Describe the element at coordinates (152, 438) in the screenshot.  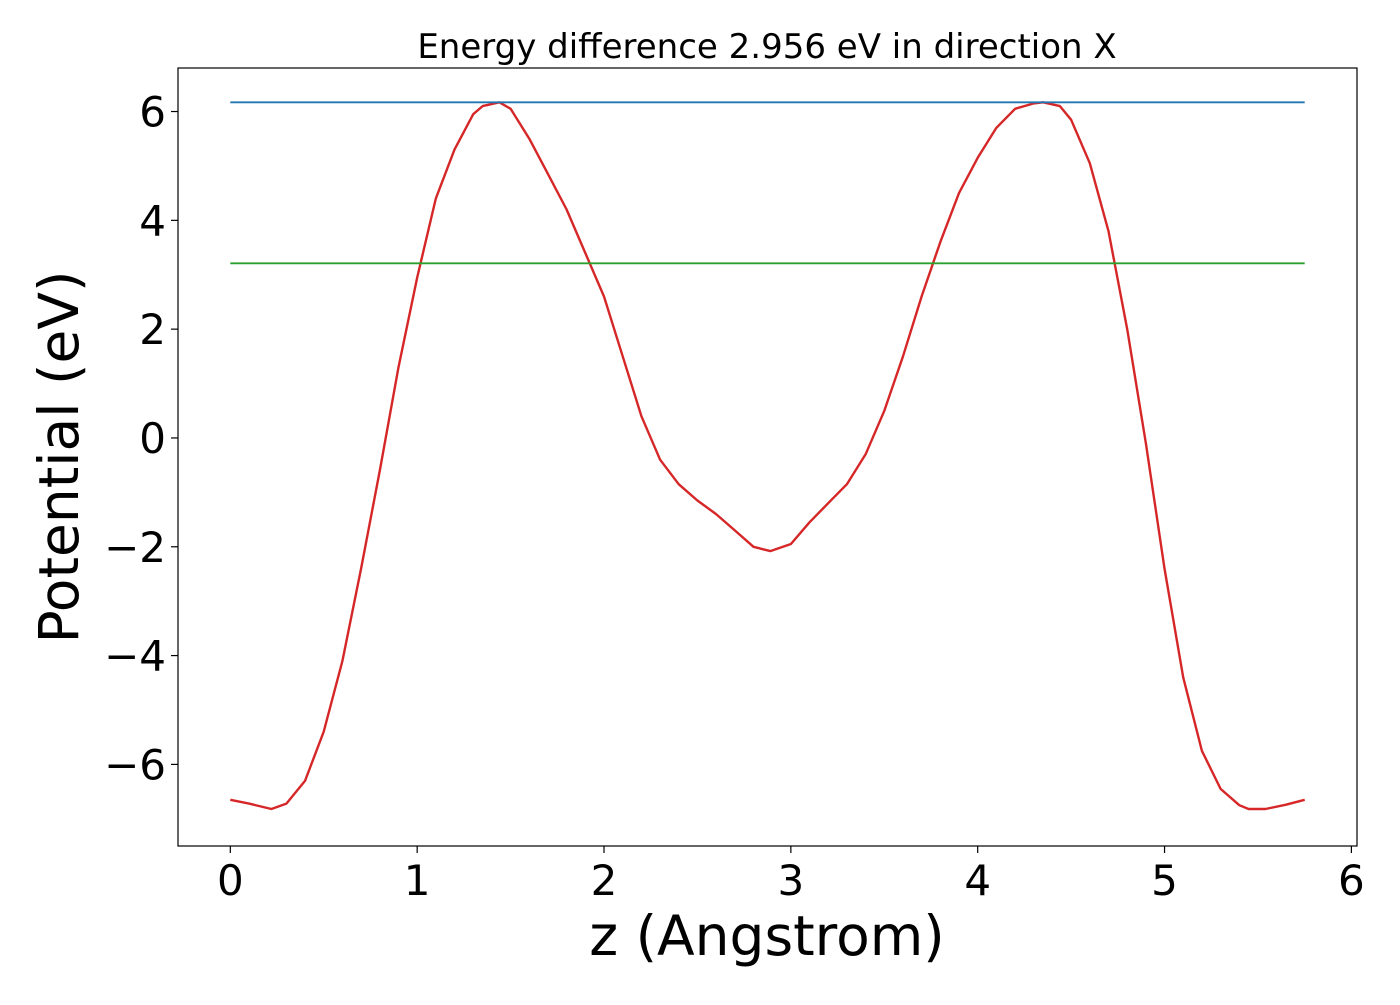
I see `y-tick-label: 0` at that location.